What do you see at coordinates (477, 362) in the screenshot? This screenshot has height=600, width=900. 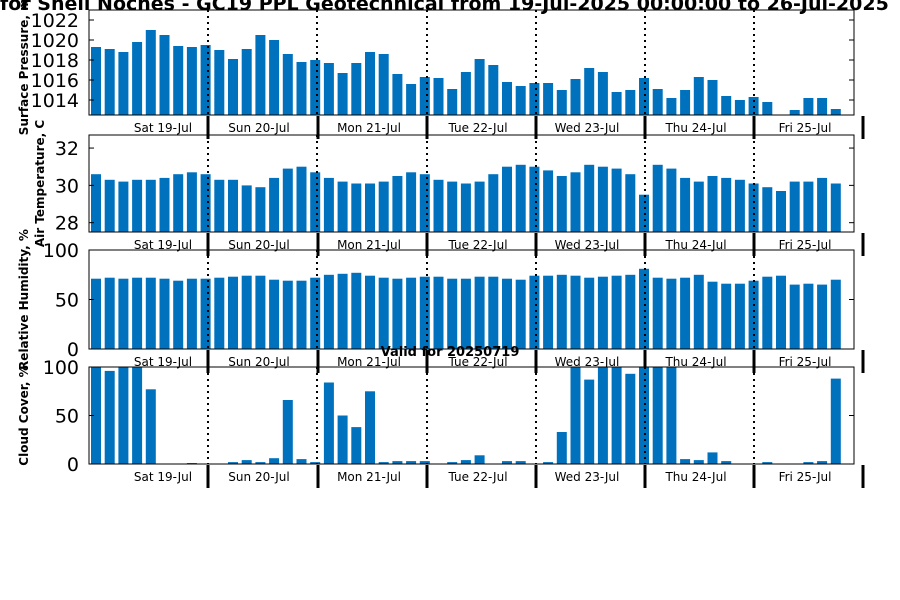 I see `day-label: Tue 22-Jul` at bounding box center [477, 362].